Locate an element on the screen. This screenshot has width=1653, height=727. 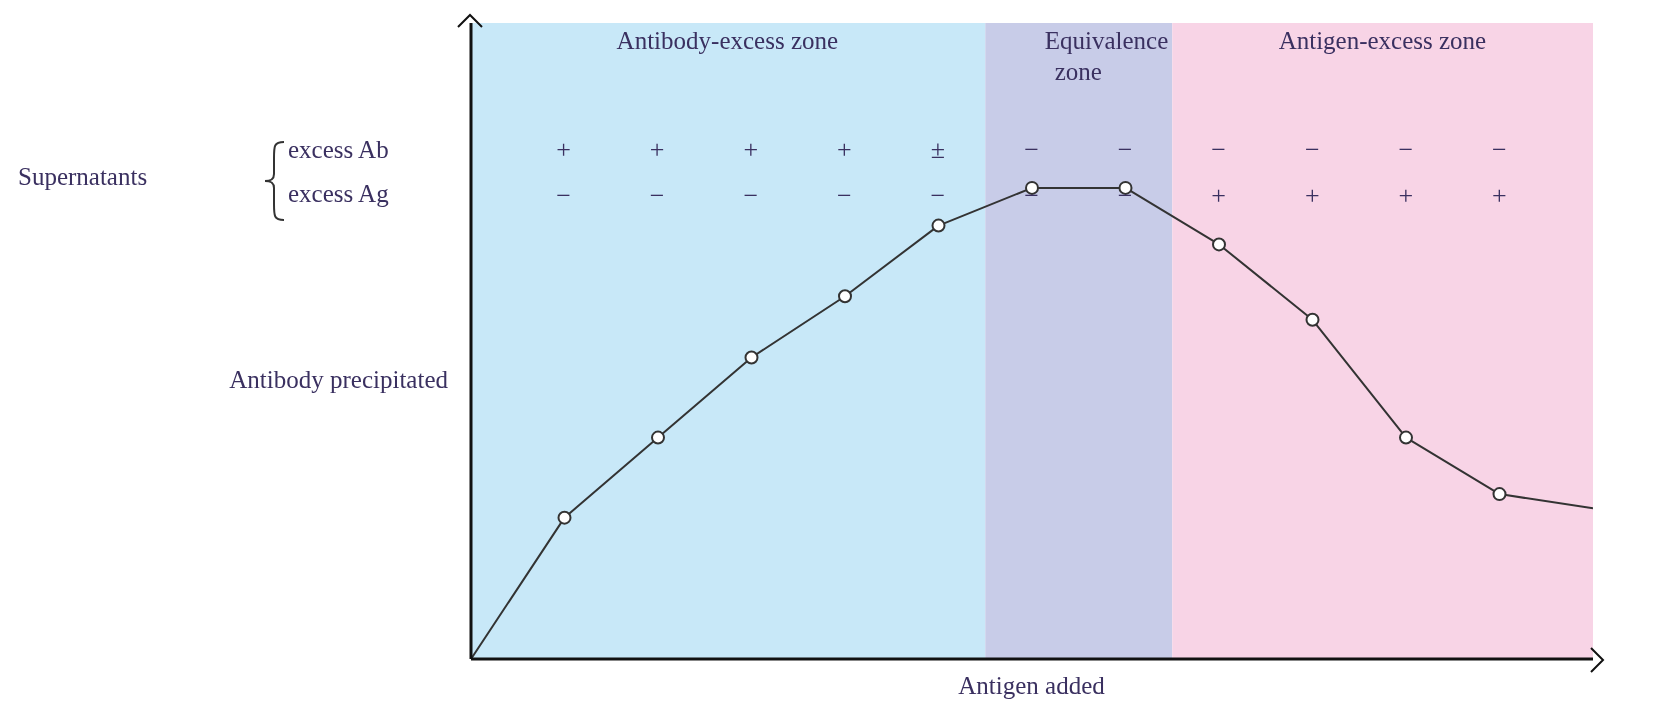
y-axis-title: Antibody precipitated is located at coordinates (338, 380).